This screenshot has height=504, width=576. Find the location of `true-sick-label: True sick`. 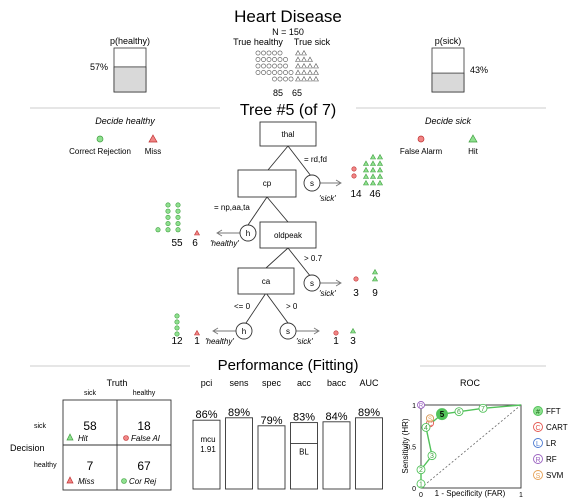

true-sick-label: True sick is located at coordinates (312, 42).